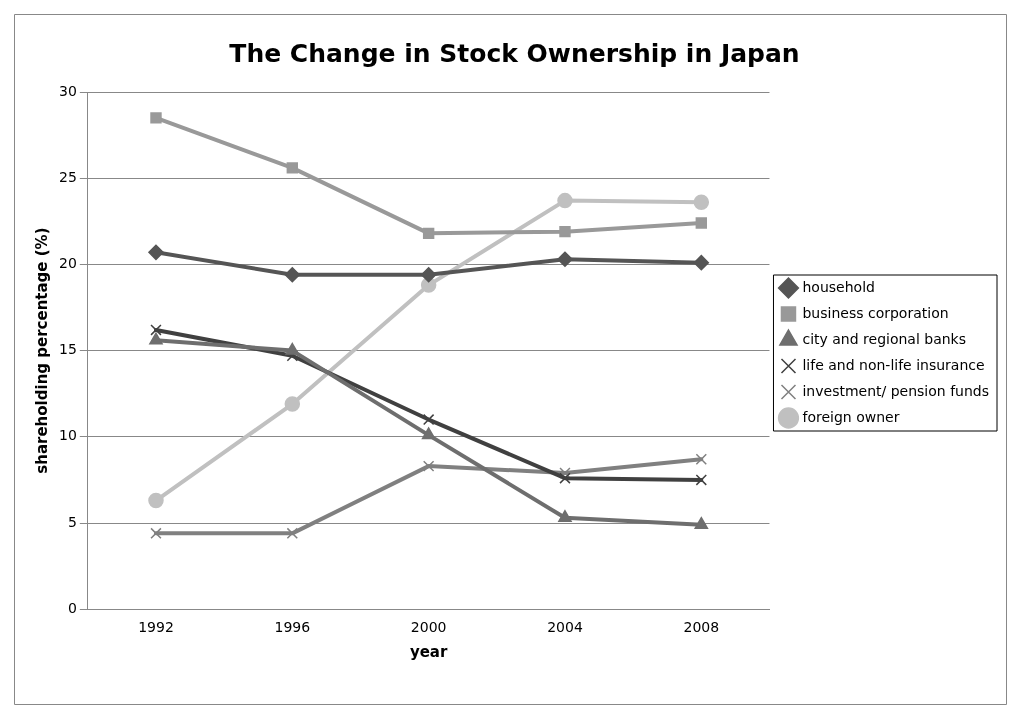 The height and width of the screenshot is (716, 1021). I want to click on y-tick-label: 30, so click(67, 90).